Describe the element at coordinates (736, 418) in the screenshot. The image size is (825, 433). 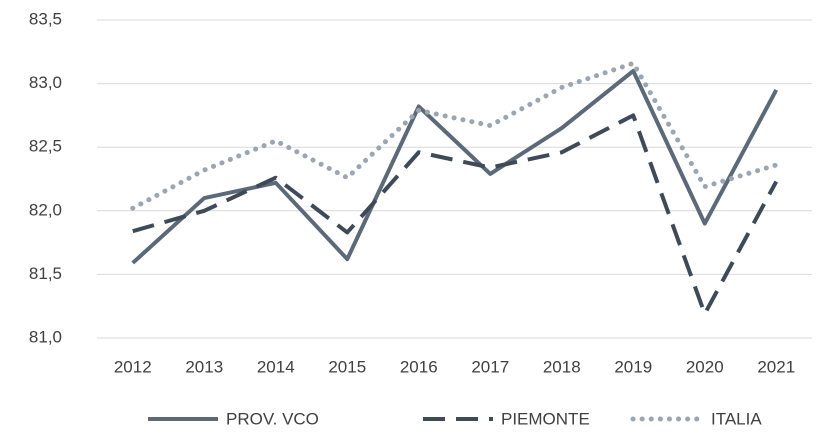
I see `legend-label: ITALIA` at that location.